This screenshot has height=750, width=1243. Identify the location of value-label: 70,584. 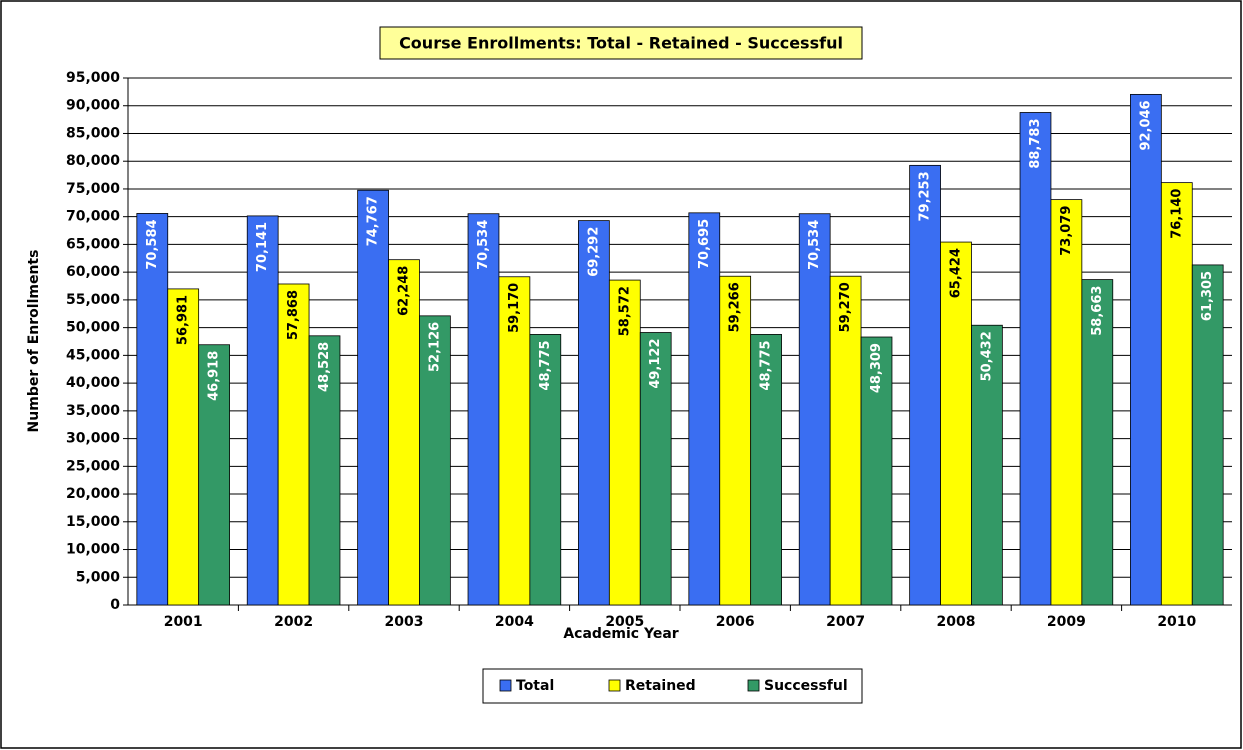
(152, 244).